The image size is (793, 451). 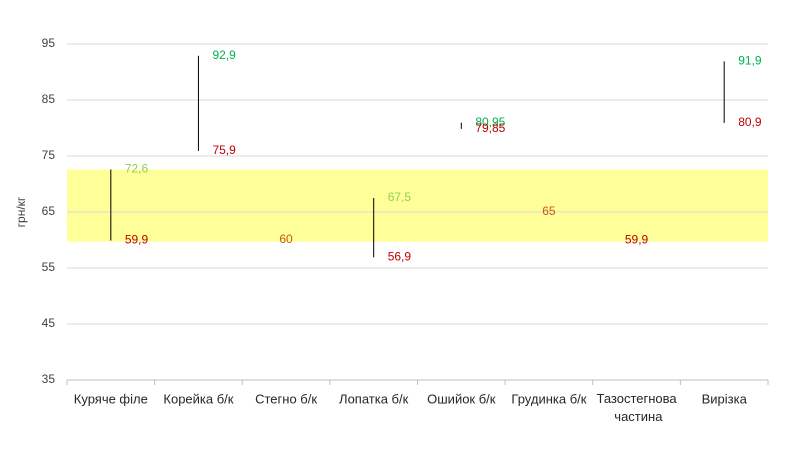 What do you see at coordinates (49, 323) in the screenshot?
I see `y-tick-label: 45` at bounding box center [49, 323].